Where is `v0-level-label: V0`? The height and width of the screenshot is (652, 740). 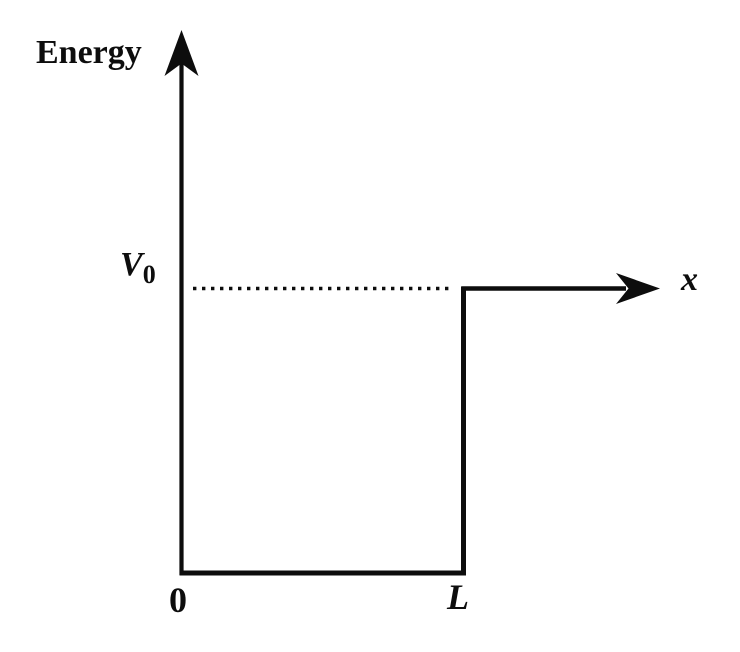
v0-level-label: V0 is located at coordinates (138, 268).